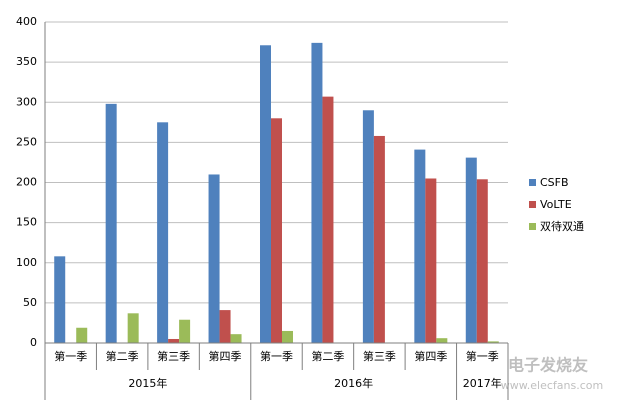  What do you see at coordinates (562, 226) in the screenshot?
I see `legend-label: 双待双通` at bounding box center [562, 226].